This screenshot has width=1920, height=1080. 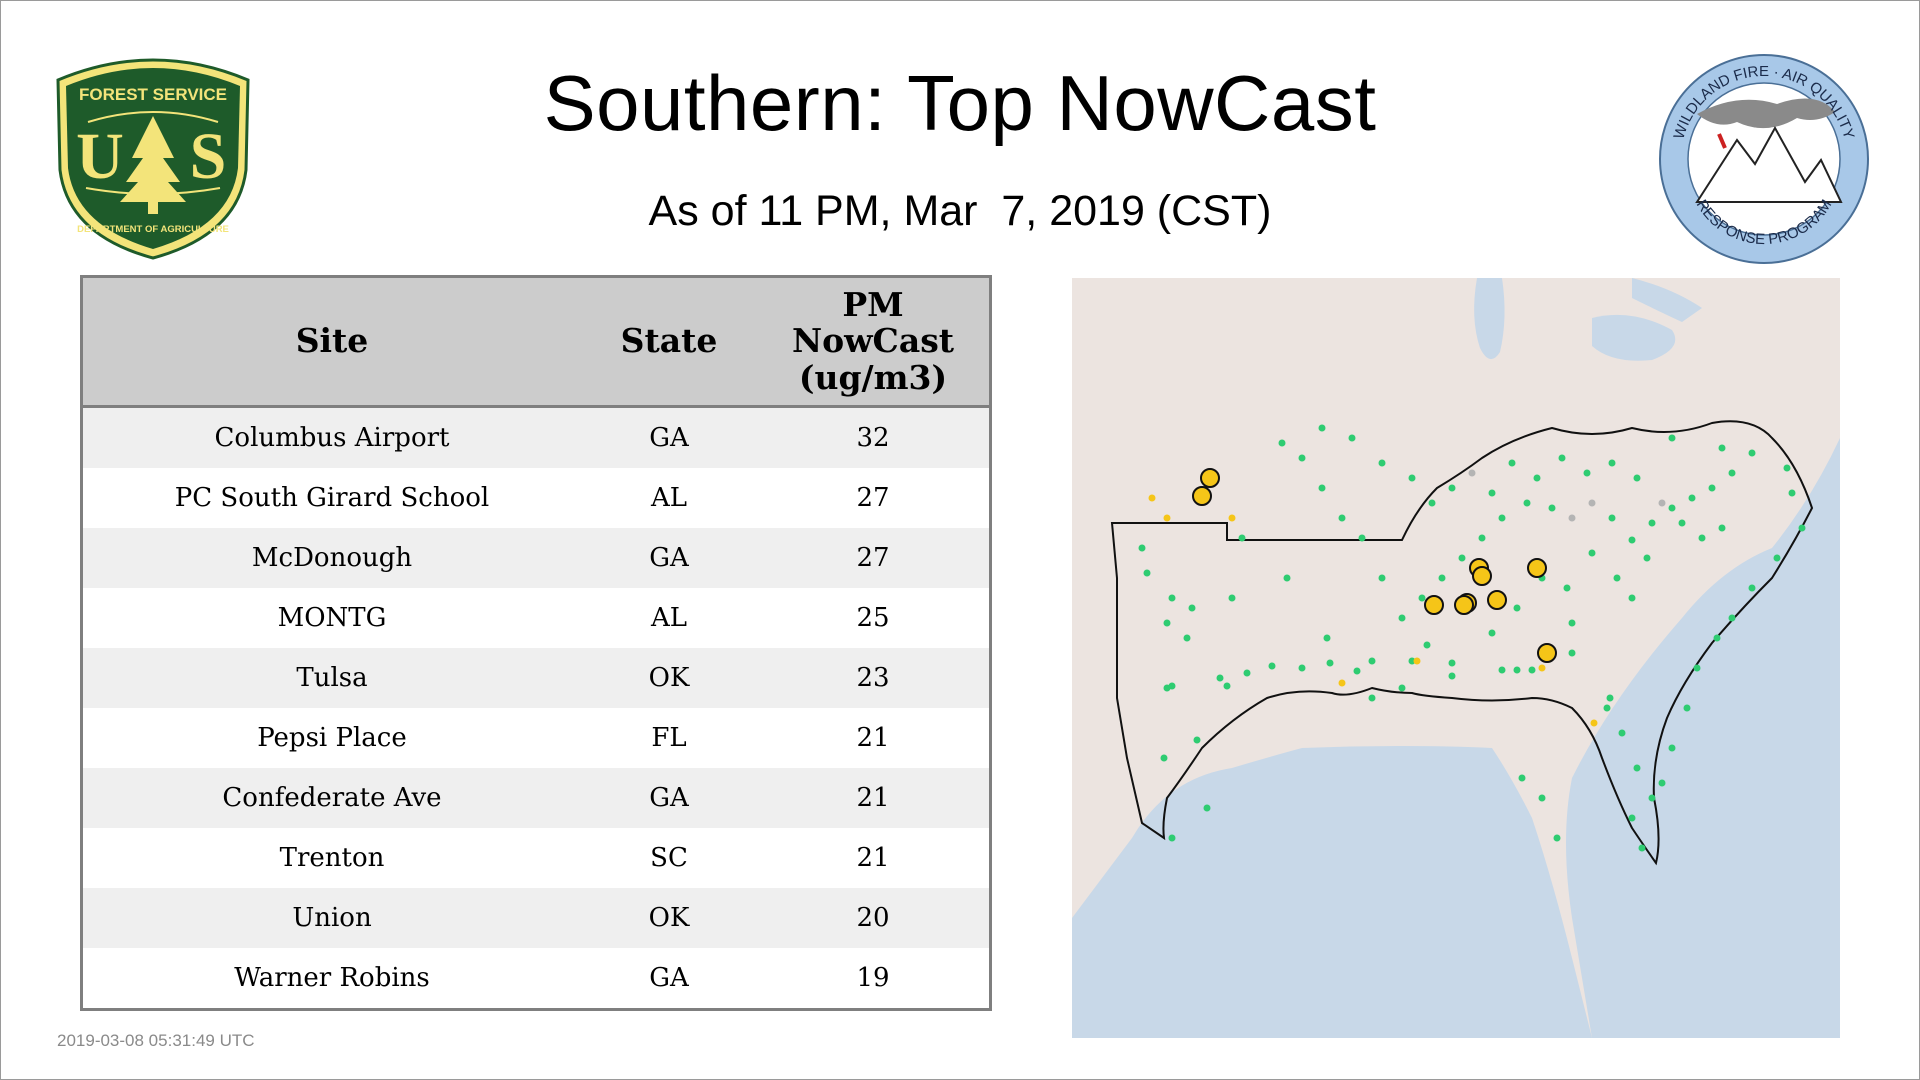 I want to click on site-cell: Pepsi Place, so click(x=331, y=738).